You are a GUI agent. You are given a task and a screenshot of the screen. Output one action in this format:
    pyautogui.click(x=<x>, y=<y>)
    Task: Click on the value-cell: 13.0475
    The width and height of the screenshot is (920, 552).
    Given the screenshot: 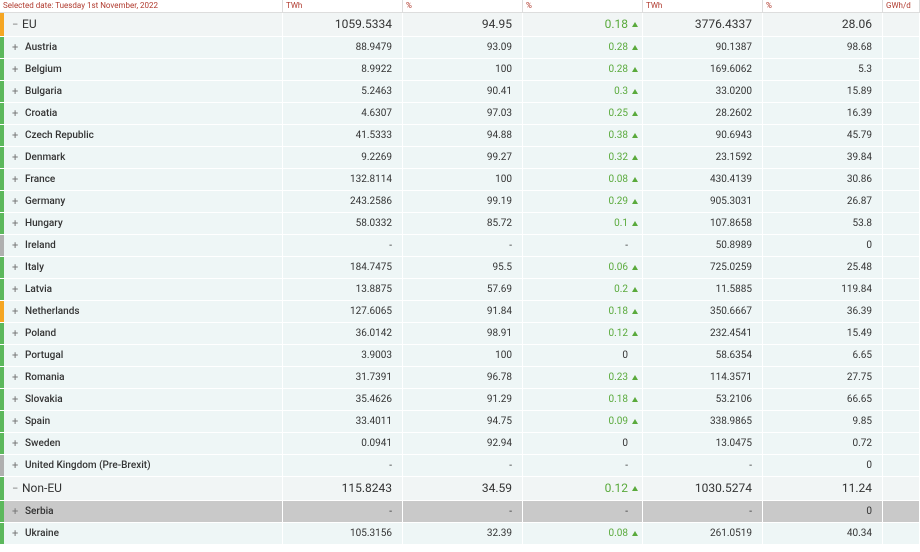 What is the action you would take?
    pyautogui.click(x=703, y=444)
    